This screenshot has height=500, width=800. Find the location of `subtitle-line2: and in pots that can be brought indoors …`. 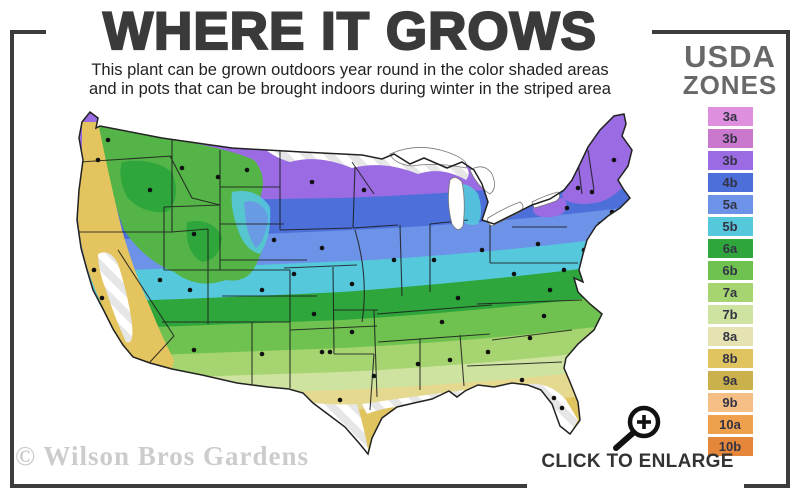

subtitle-line2: and in pots that can be brought indoors … is located at coordinates (350, 89).